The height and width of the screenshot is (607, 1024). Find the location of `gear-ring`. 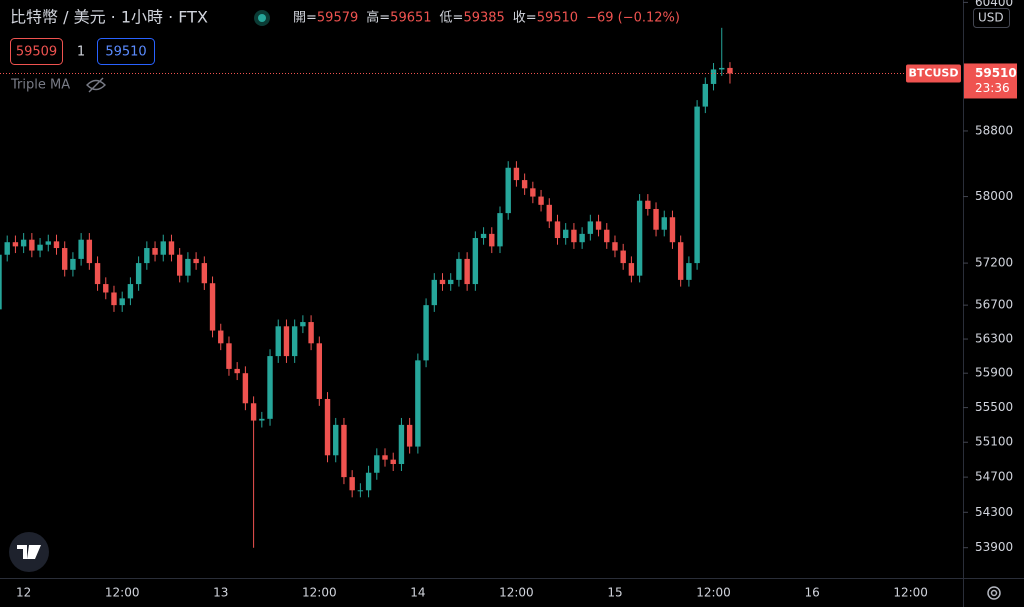

gear-ring is located at coordinates (994, 593).